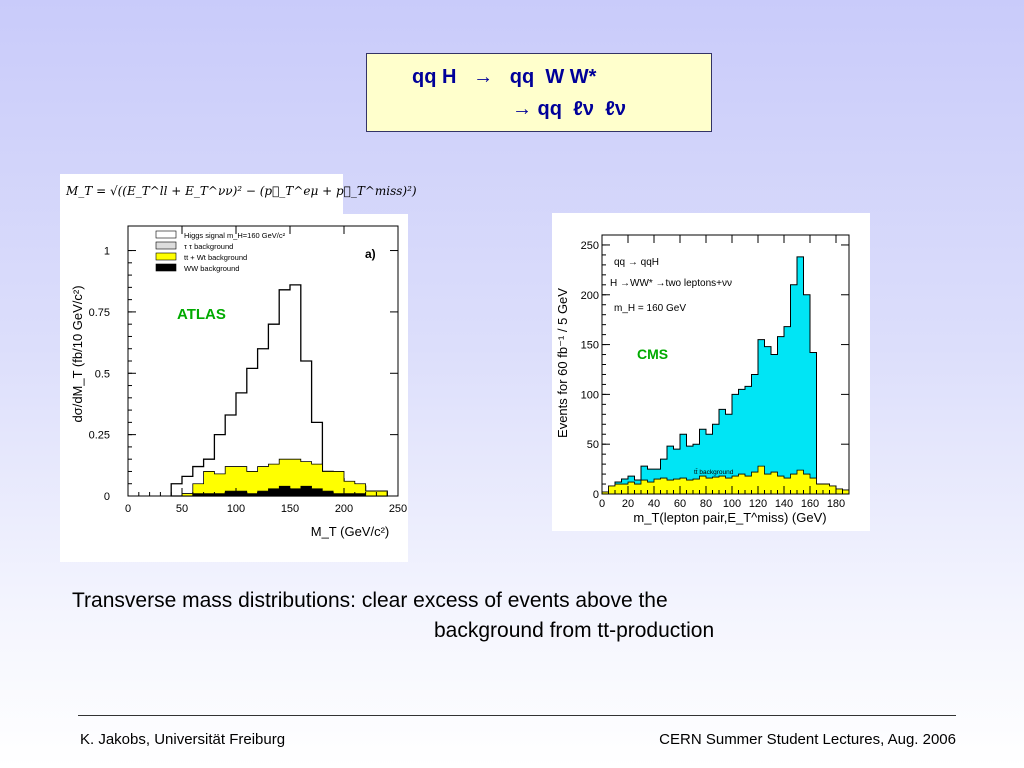  What do you see at coordinates (652, 354) in the screenshot?
I see `cms-experiment-label: CMS` at bounding box center [652, 354].